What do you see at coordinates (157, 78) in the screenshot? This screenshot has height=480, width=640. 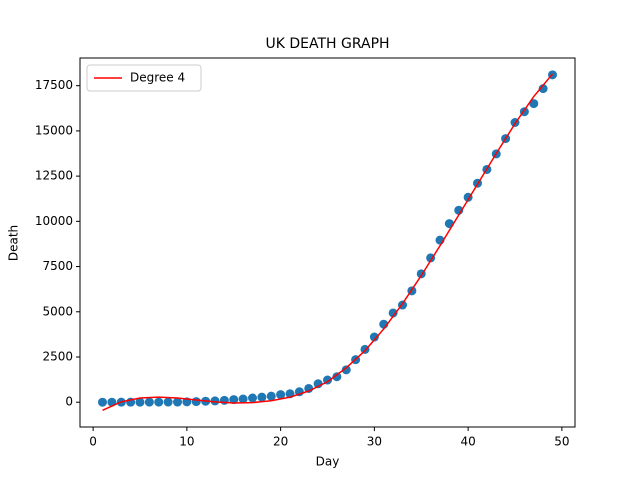 I see `legend-label: Degree 4` at bounding box center [157, 78].